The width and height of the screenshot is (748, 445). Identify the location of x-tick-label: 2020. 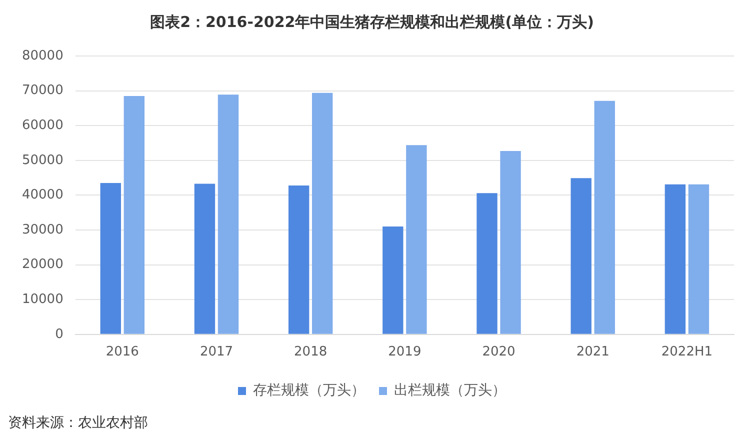
(499, 352).